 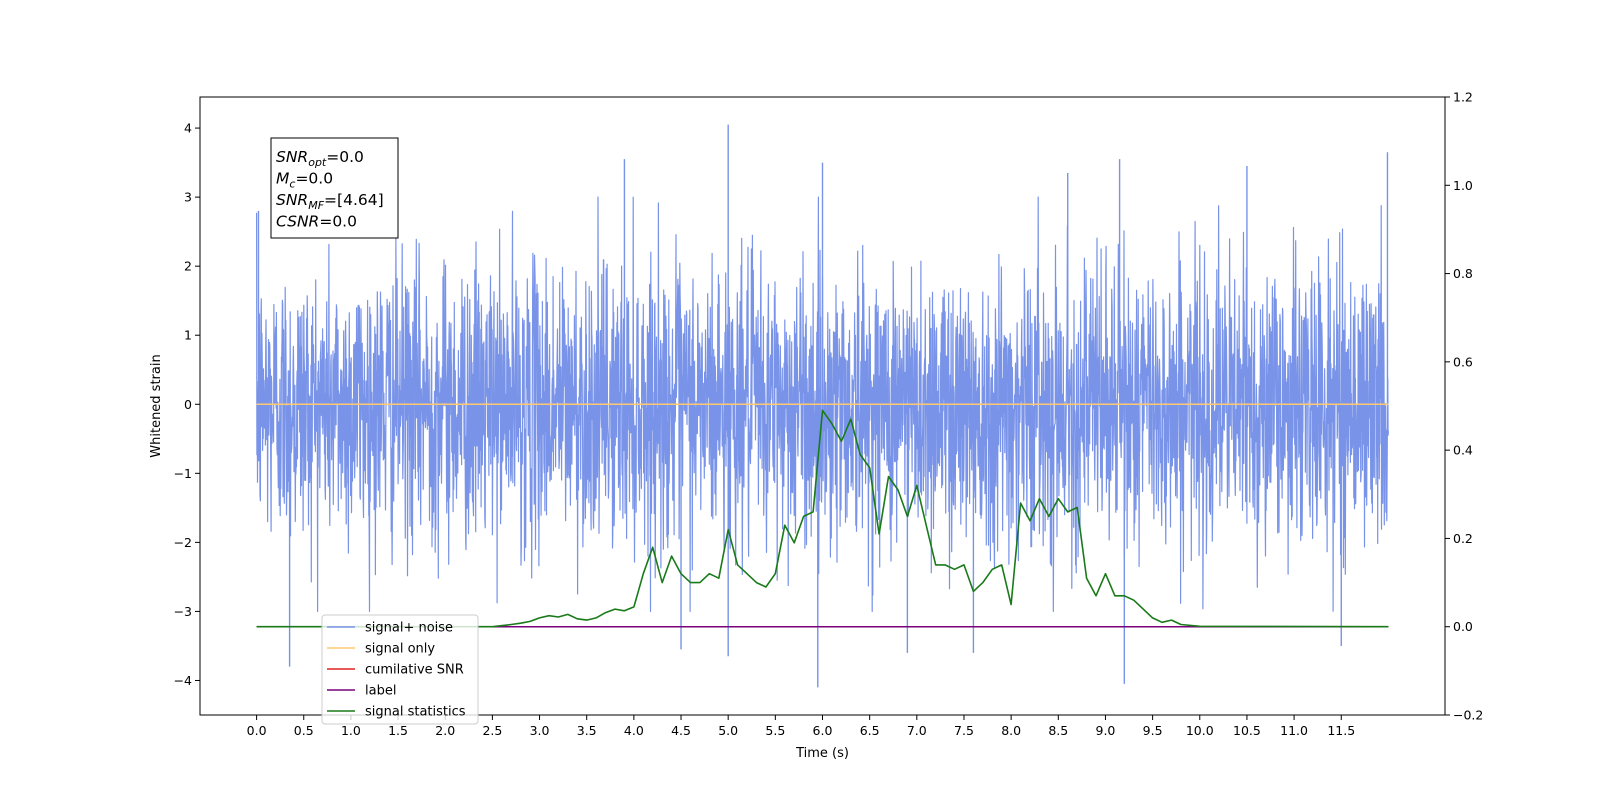 I want to click on x-tick-label: 4.0, so click(x=634, y=730).